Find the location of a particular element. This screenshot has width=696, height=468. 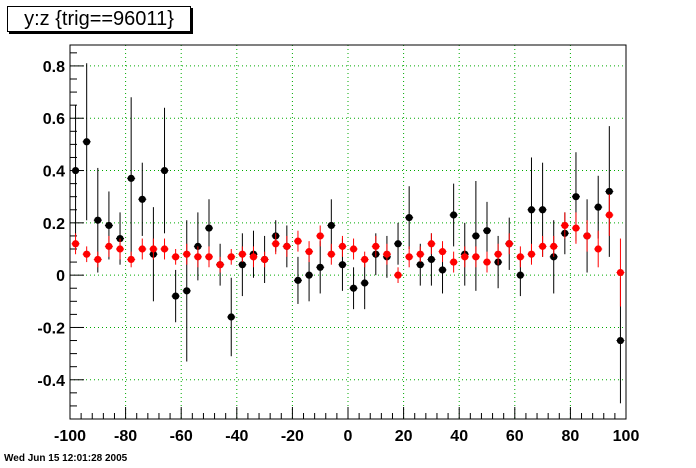

x-tick-label: 60 is located at coordinates (515, 436).